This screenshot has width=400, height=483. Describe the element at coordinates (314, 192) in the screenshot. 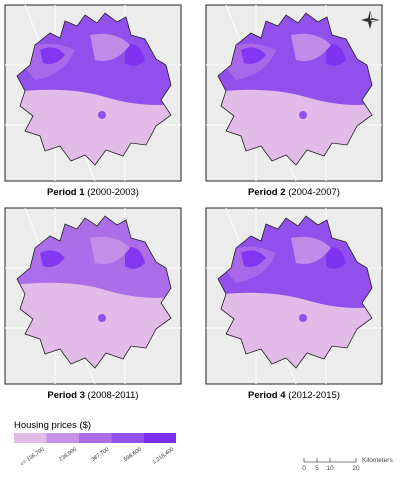

I see `period-years: (2004-2007)` at that location.